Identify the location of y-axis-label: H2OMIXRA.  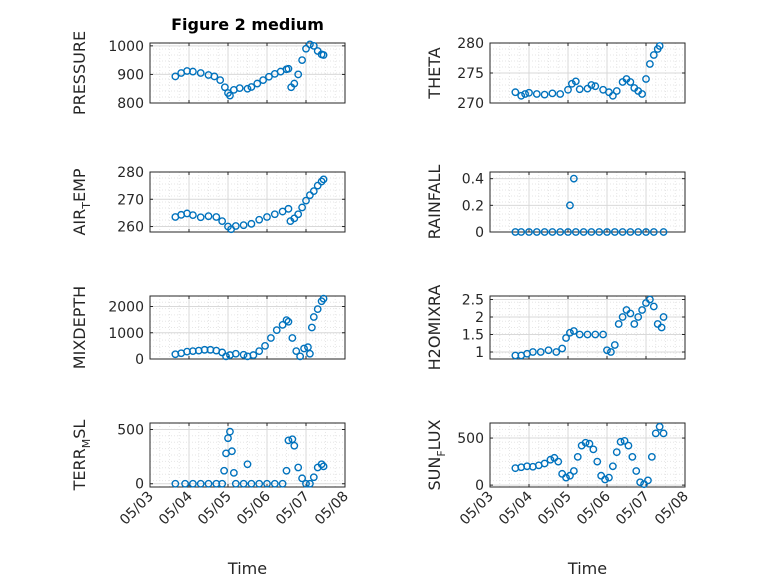
(434, 328).